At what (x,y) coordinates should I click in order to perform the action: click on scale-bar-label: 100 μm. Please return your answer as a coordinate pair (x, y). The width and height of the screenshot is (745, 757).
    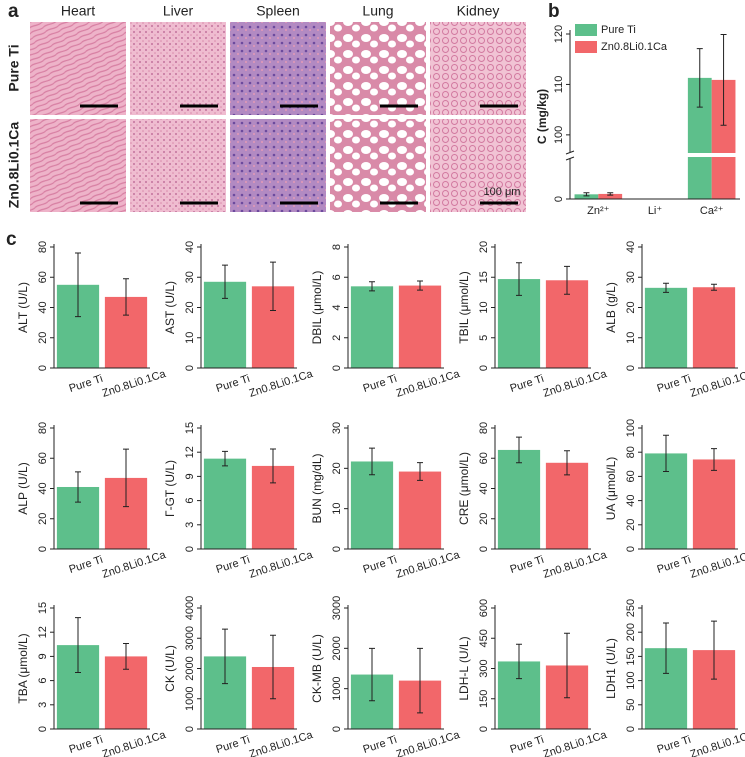
    Looking at the image, I should click on (502, 192).